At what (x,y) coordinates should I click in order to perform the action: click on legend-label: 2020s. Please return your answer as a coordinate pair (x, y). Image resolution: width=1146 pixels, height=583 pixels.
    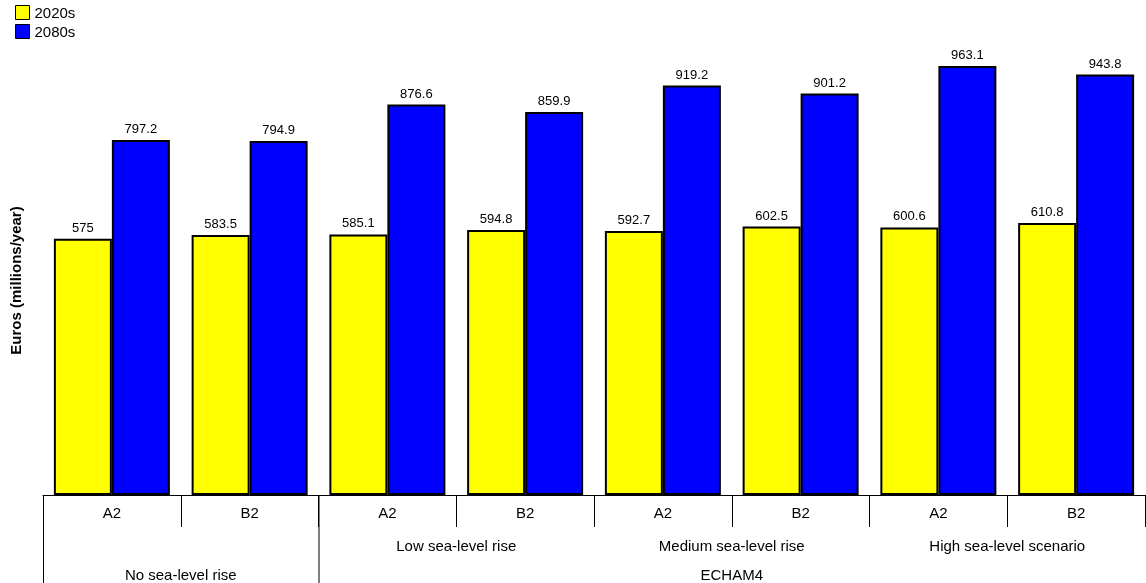
    Looking at the image, I should click on (55, 12).